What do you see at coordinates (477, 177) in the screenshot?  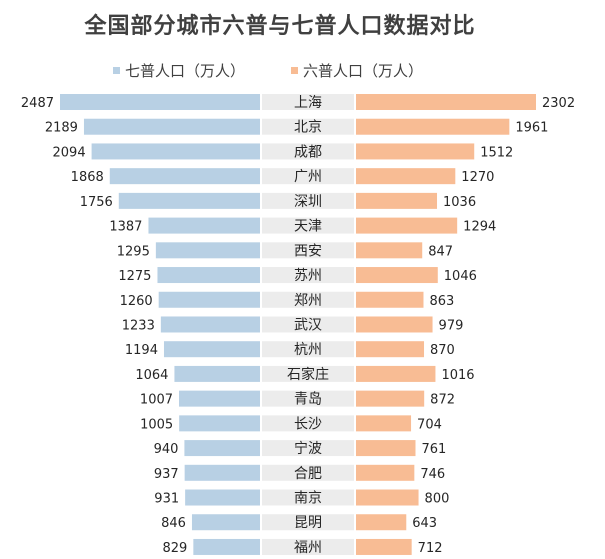 I see `data-label-liupu: 1270` at bounding box center [477, 177].